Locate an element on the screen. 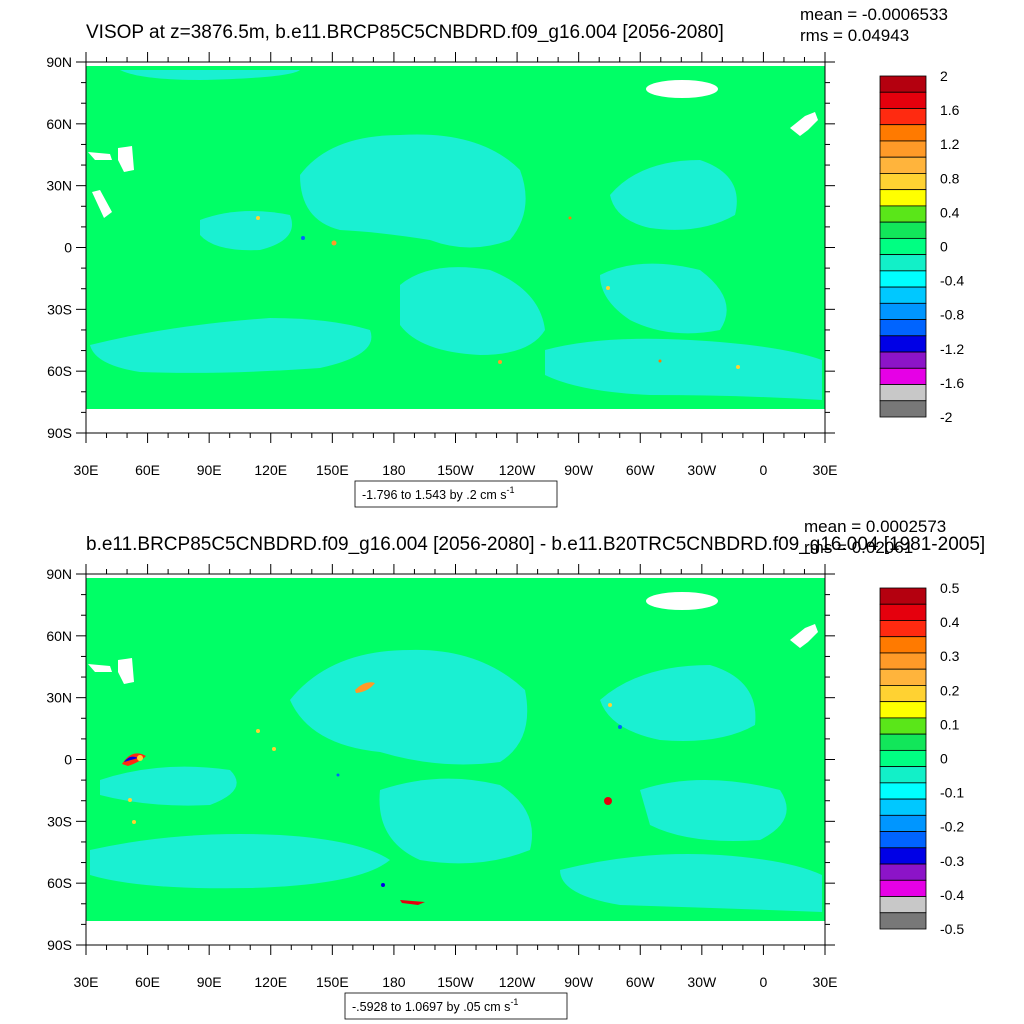 This screenshot has height=1024, width=1024. colorbar-label: 0.1 is located at coordinates (950, 724).